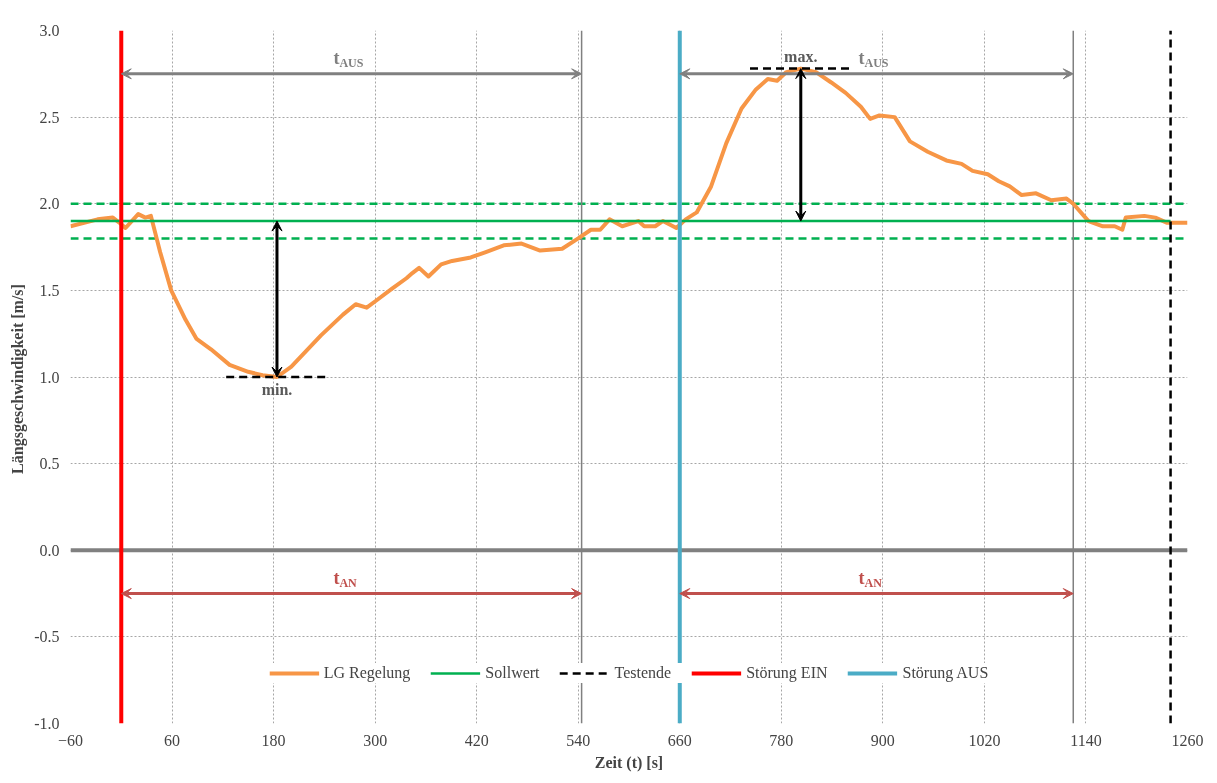  What do you see at coordinates (375, 740) in the screenshot?
I see `x-tick-label: 300` at bounding box center [375, 740].